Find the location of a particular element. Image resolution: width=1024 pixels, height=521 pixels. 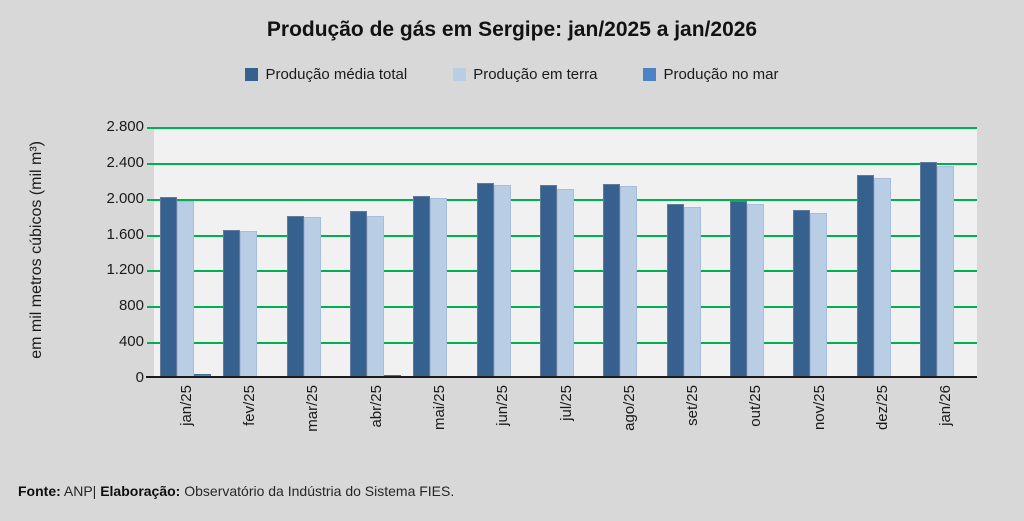

legend-swatch-medium-blue is located at coordinates (650, 74).